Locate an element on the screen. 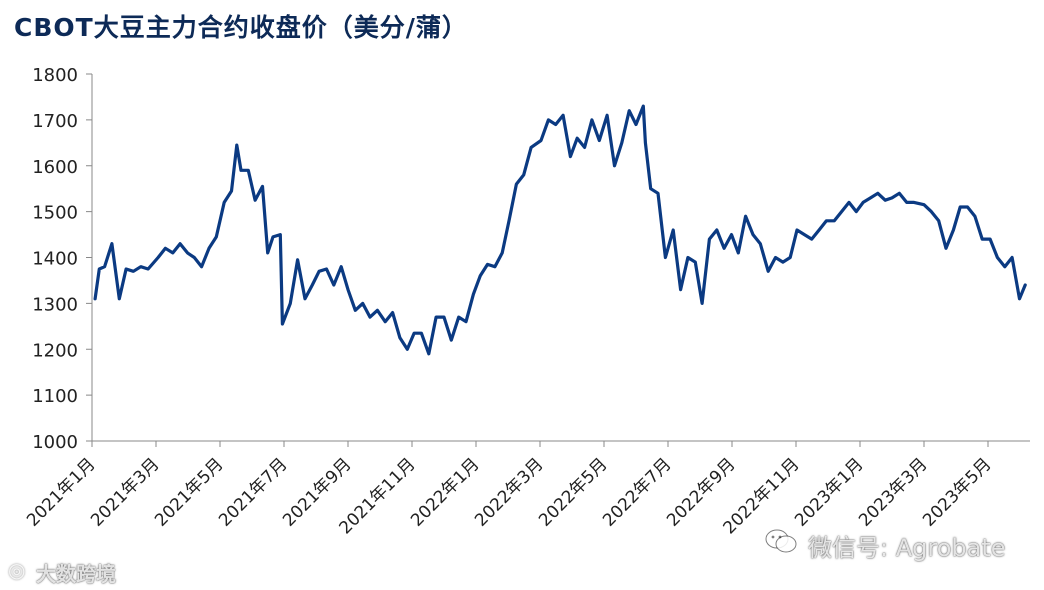 The image size is (1044, 590). x-tick-label: 2022年7月 is located at coordinates (637, 492).